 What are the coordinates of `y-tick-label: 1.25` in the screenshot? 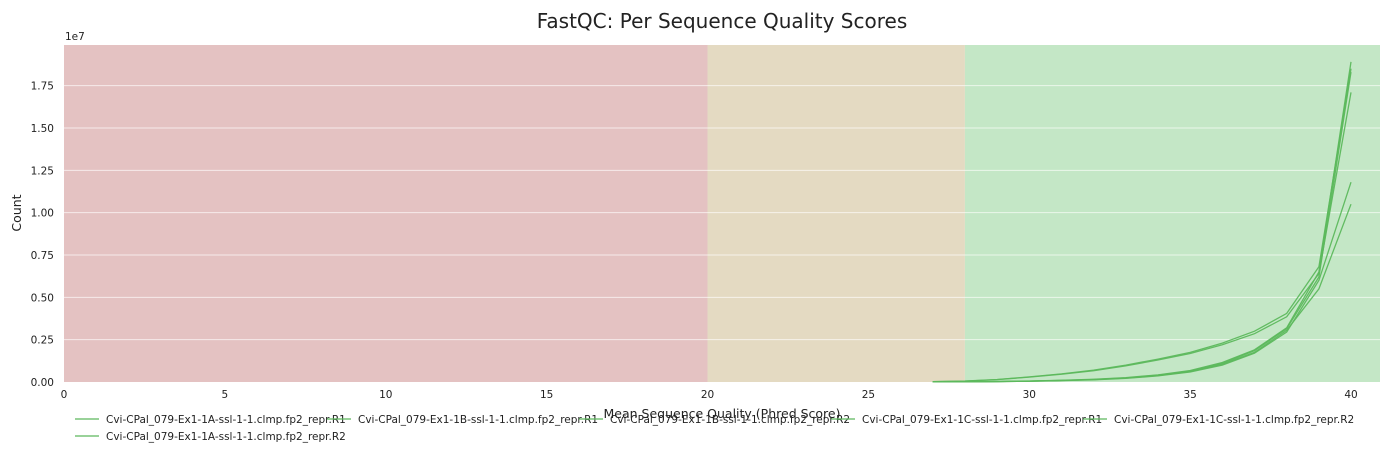 It's located at (42, 171).